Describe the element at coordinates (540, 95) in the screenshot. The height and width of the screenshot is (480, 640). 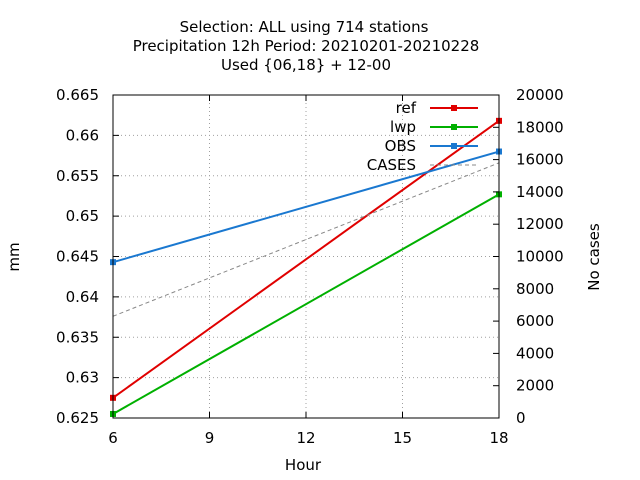
I see `y2-tick-label: 20000` at that location.